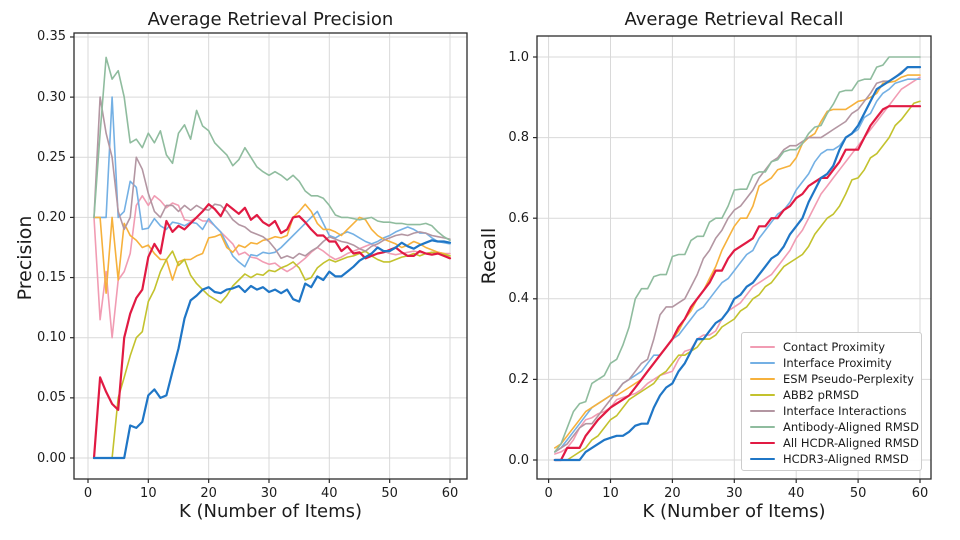 The width and height of the screenshot is (960, 540). What do you see at coordinates (272, 354) in the screenshot?
I see `series-line-abb2-prmsd` at bounding box center [272, 354].